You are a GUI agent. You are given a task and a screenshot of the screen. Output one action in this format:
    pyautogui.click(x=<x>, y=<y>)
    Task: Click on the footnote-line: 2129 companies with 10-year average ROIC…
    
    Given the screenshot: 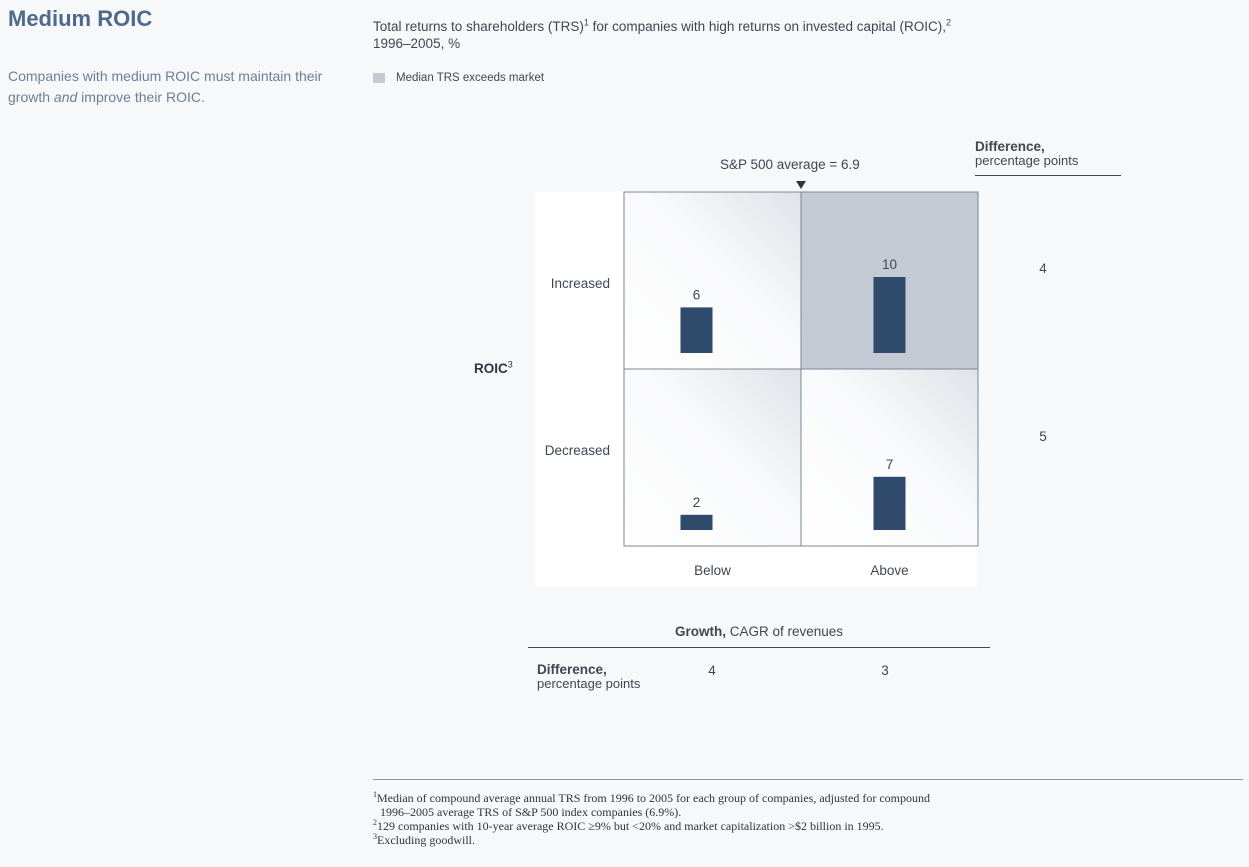 What is the action you would take?
    pyautogui.click(x=628, y=826)
    